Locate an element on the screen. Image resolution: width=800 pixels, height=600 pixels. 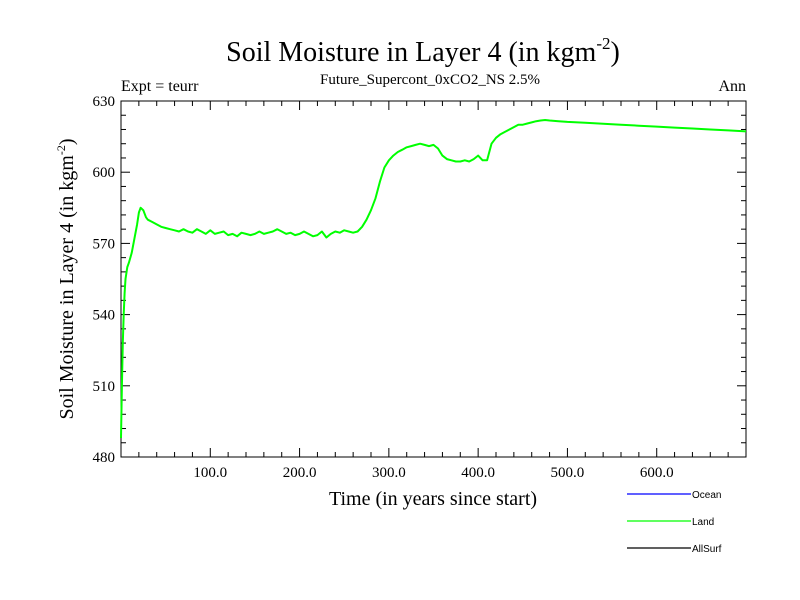
season-label: Ann is located at coordinates (732, 86).